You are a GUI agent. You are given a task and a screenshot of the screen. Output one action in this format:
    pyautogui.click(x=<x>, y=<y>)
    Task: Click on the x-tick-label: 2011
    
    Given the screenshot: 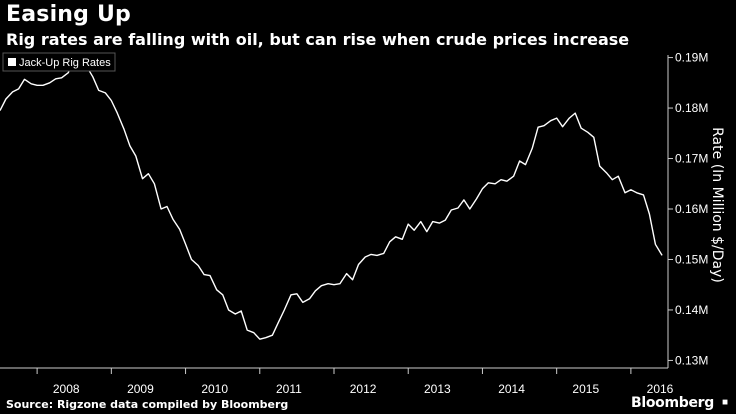 What is the action you would take?
    pyautogui.click(x=289, y=389)
    